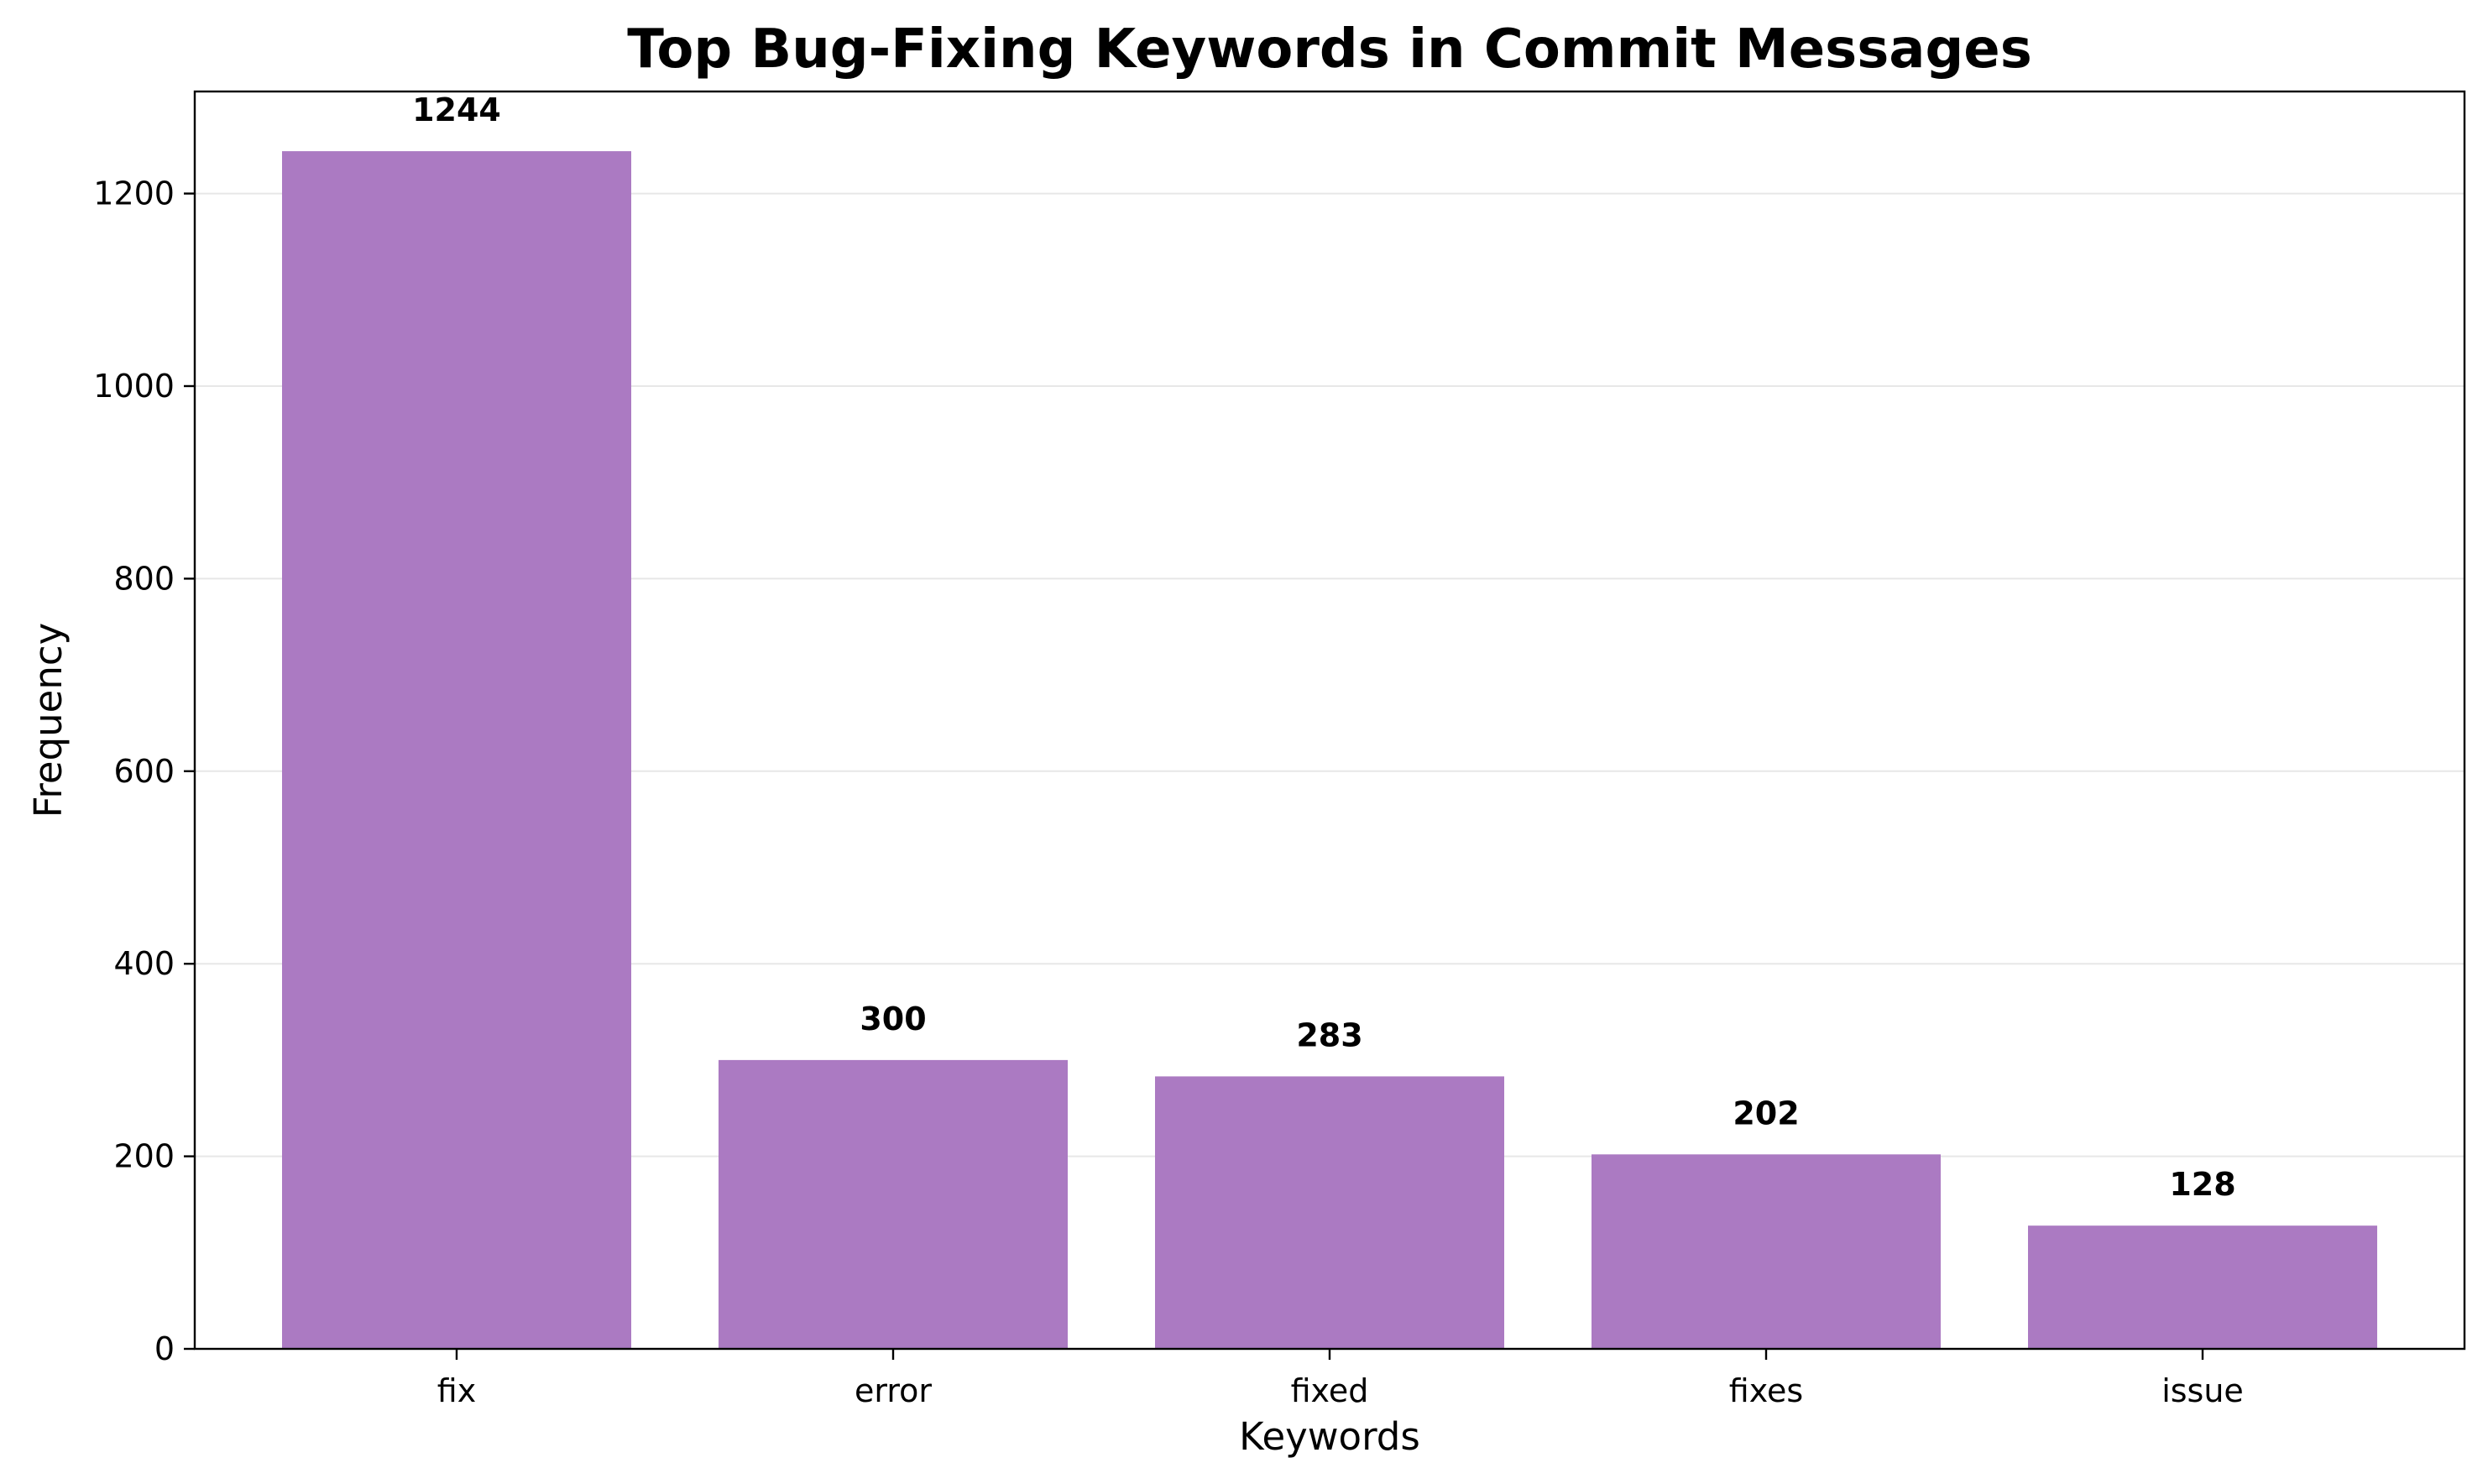  What do you see at coordinates (134, 386) in the screenshot?
I see `y-tick-label: 1000` at bounding box center [134, 386].